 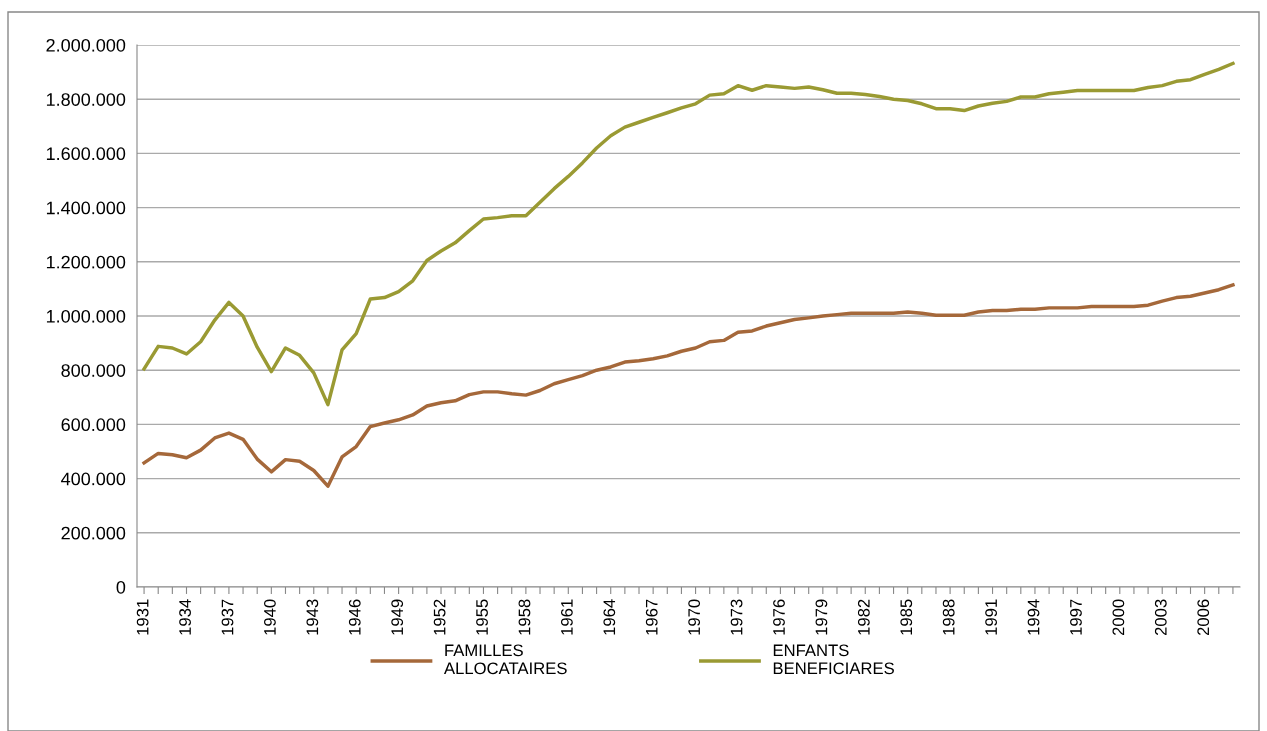 What do you see at coordinates (991, 617) in the screenshot?
I see `x-tick-label: 1991` at bounding box center [991, 617].